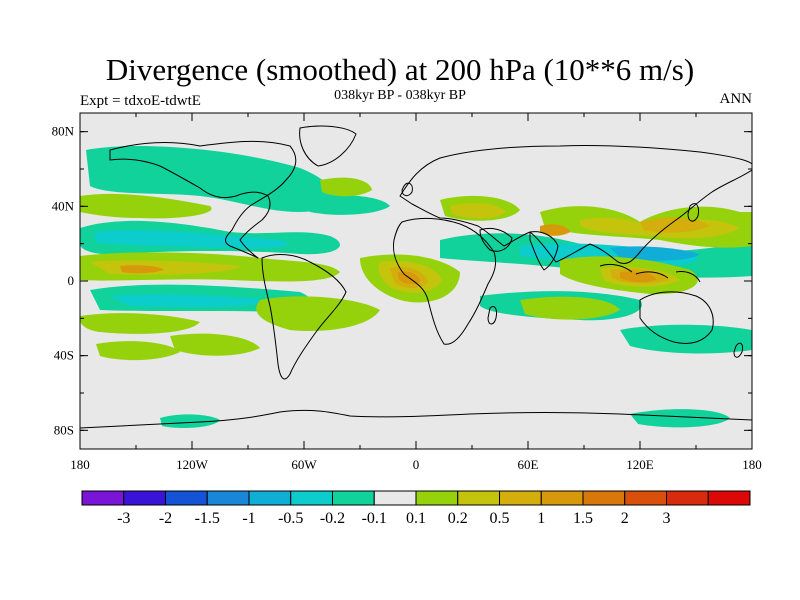  What do you see at coordinates (248, 518) in the screenshot?
I see `colorbar-label: -1` at bounding box center [248, 518].